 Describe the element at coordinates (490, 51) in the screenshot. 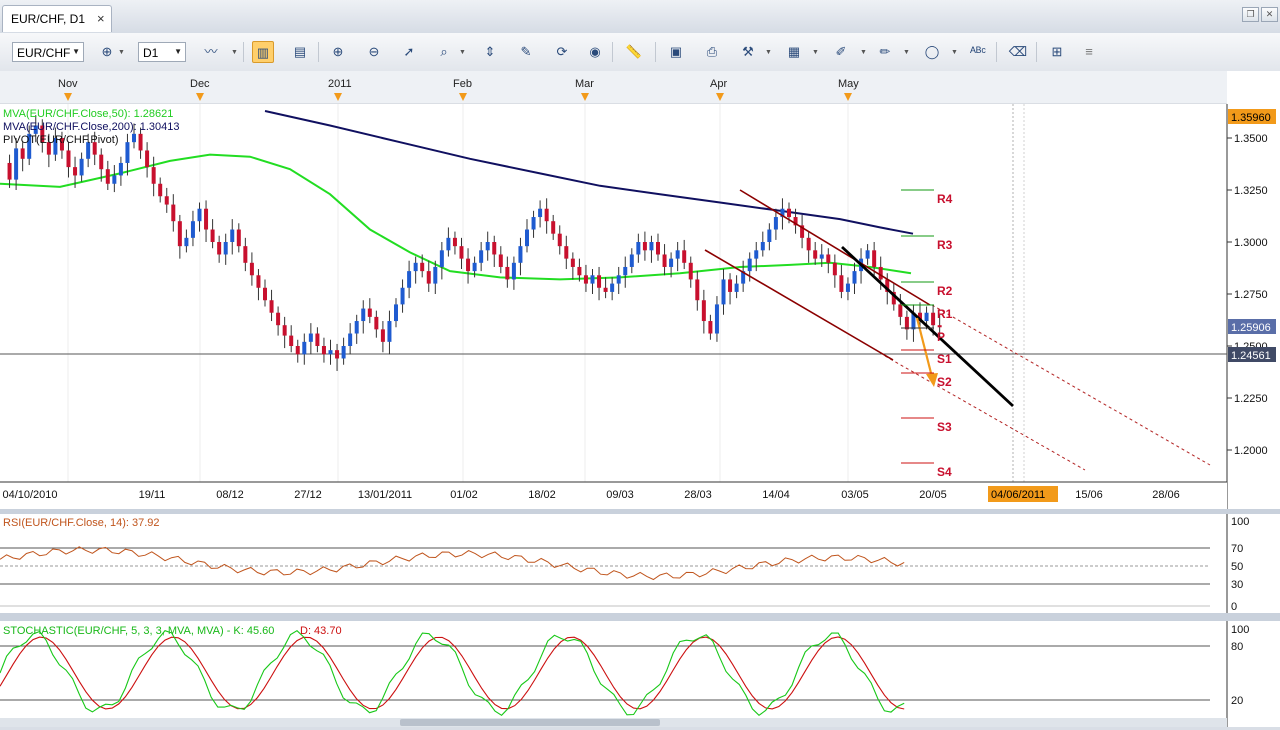

I see `fit-icon: ⇕` at that location.